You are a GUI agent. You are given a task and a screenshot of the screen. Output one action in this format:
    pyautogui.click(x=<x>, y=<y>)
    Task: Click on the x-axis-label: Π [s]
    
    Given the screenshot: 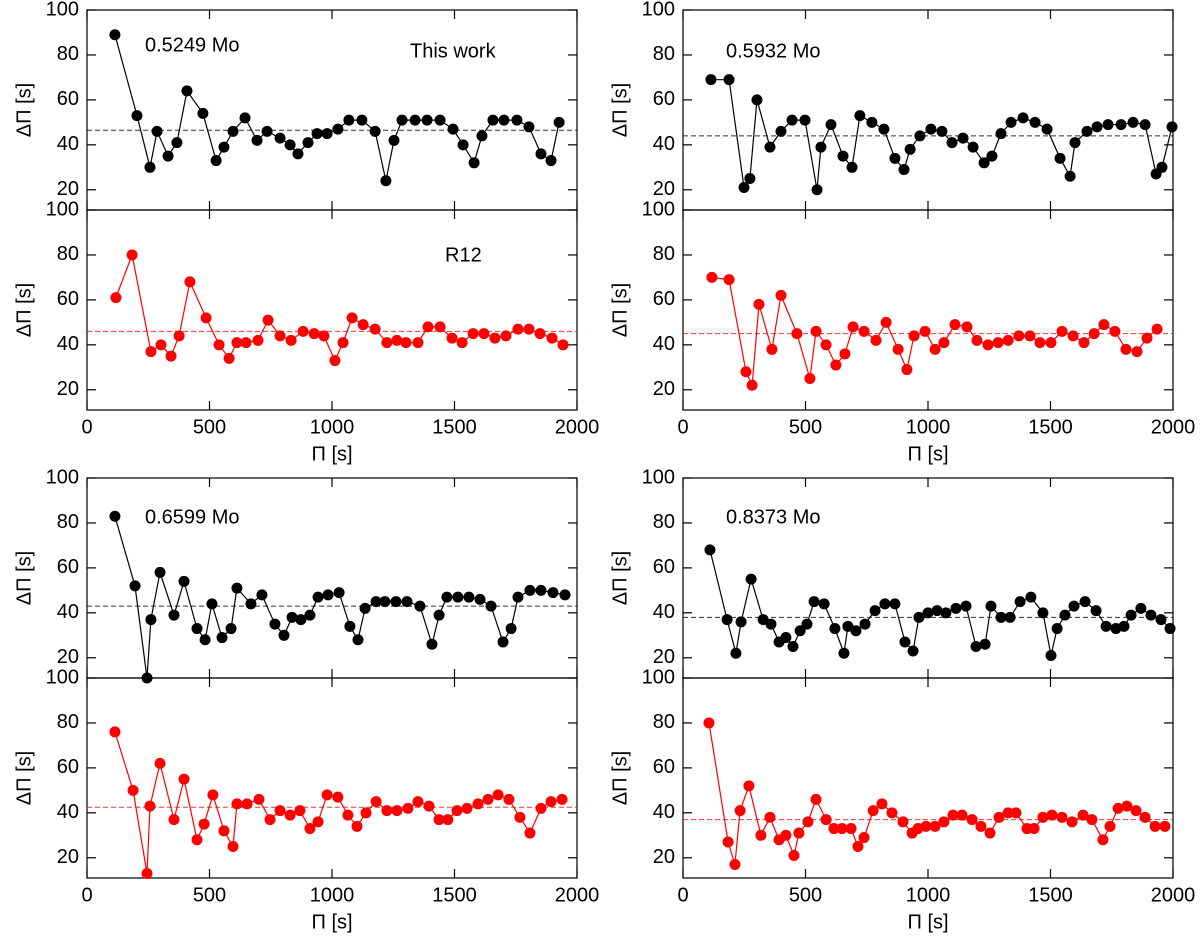 What is the action you would take?
    pyautogui.click(x=927, y=922)
    